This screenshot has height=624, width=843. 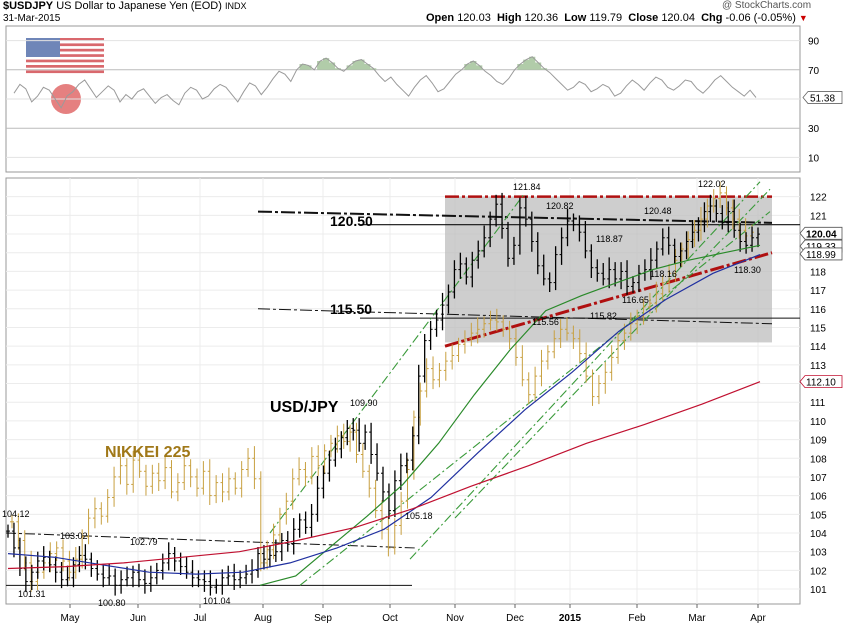 I want to click on us-flag-icon, so click(x=65, y=56).